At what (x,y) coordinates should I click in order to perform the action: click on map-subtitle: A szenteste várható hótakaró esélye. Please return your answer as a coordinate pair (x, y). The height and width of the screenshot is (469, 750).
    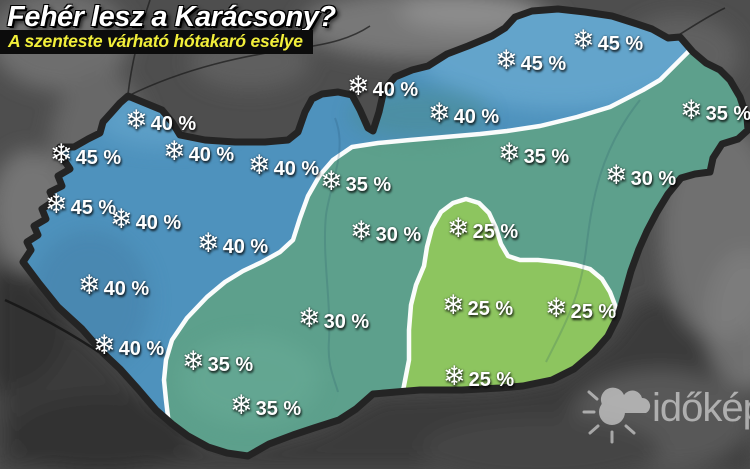
    Looking at the image, I should click on (156, 42).